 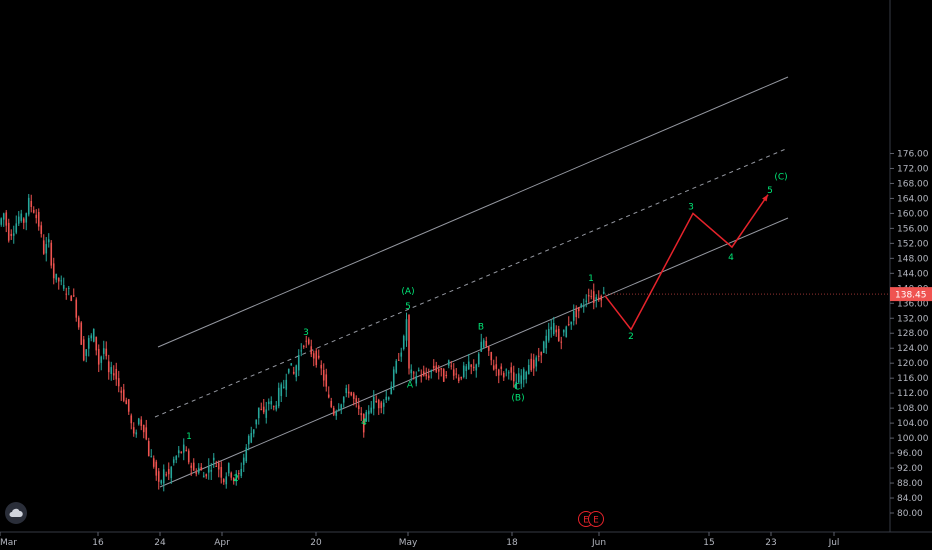 I want to click on price-tick-label: 136.00, so click(x=913, y=304).